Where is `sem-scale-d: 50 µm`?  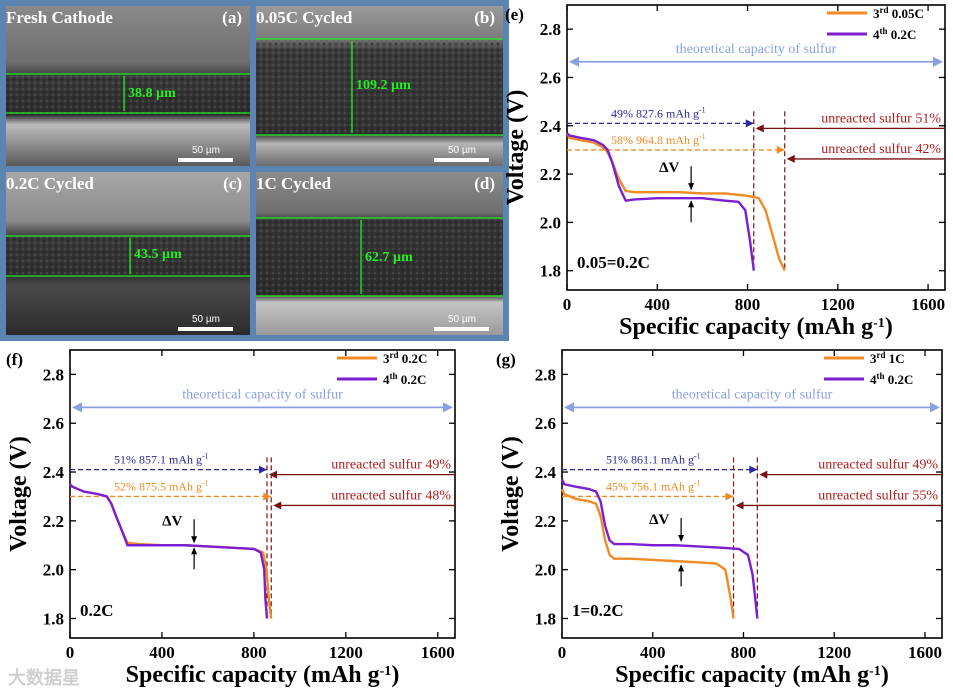 sem-scale-d: 50 µm is located at coordinates (462, 319).